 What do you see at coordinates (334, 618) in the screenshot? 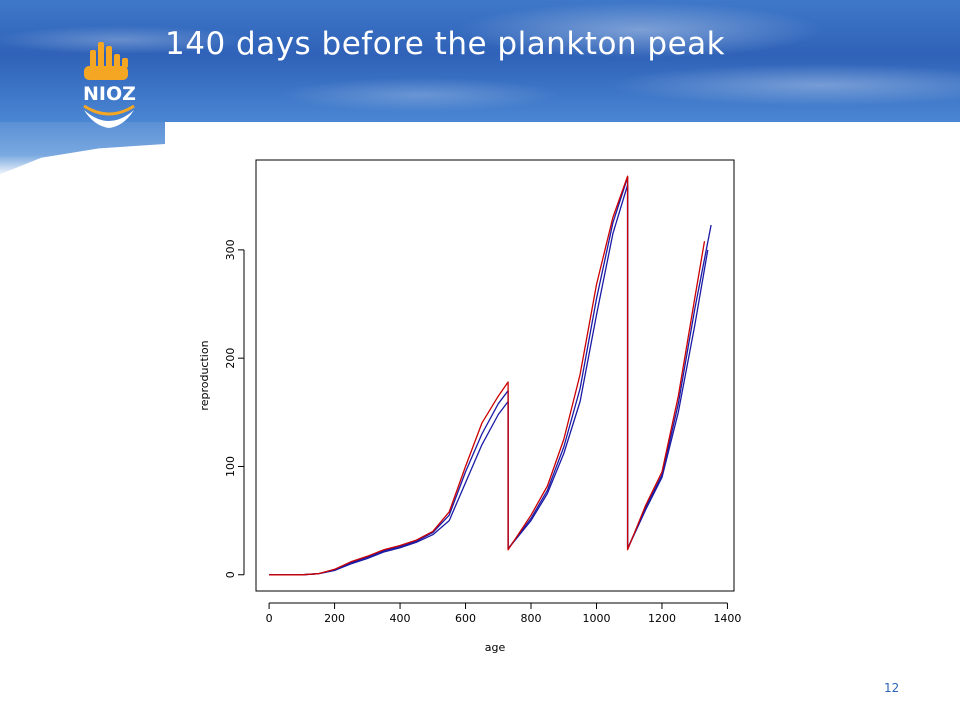
I see `x-tick-label: 200` at bounding box center [334, 618].